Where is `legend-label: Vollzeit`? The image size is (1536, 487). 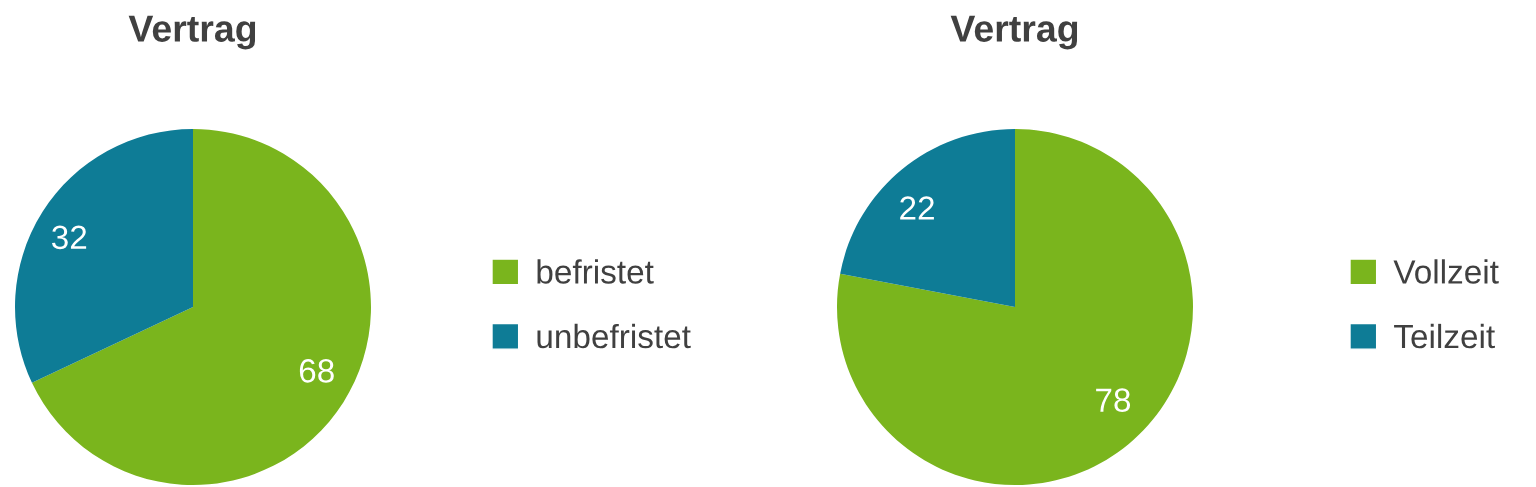 legend-label: Vollzeit is located at coordinates (1446, 271).